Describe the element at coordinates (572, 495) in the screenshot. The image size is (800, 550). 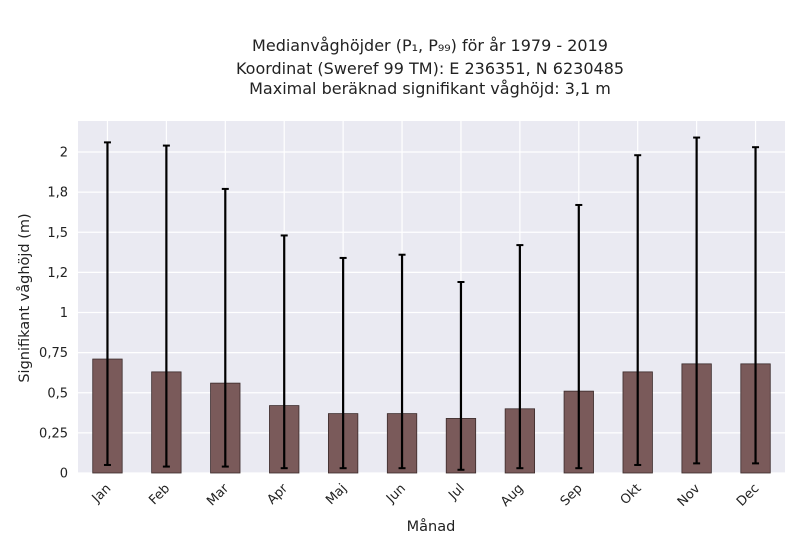
I see `x-tick-label: Sep` at that location.